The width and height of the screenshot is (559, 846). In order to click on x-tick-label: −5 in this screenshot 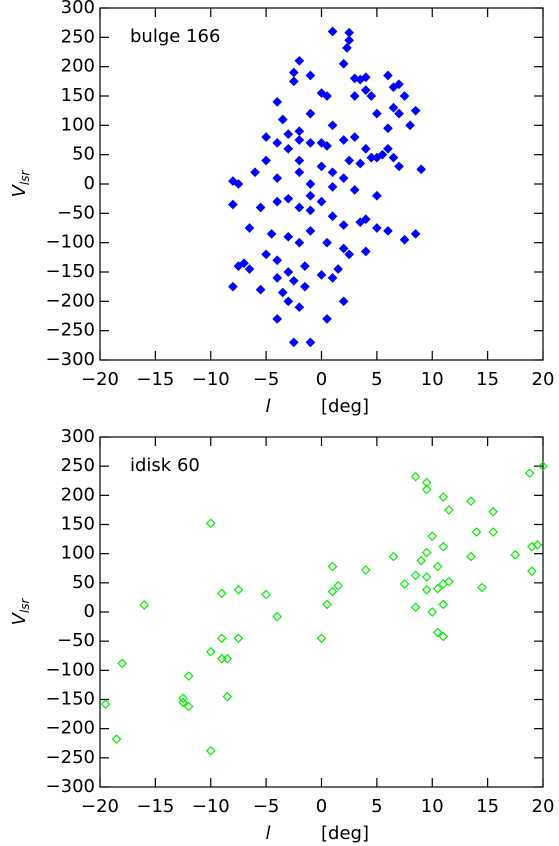, I will do `click(266, 379)`.